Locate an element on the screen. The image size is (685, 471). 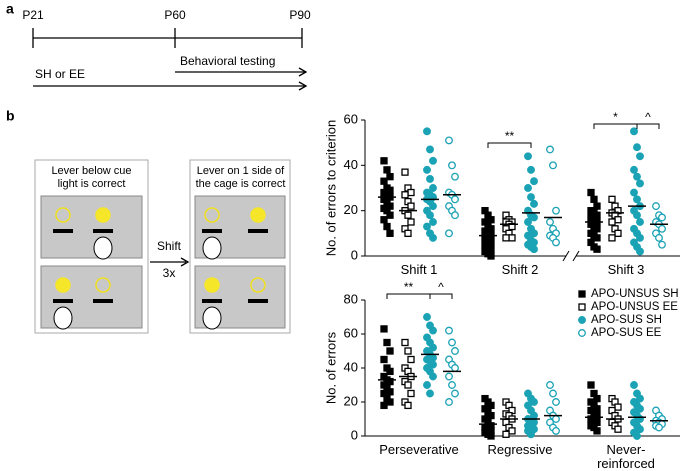
panel-label: a is located at coordinates (10, 9).